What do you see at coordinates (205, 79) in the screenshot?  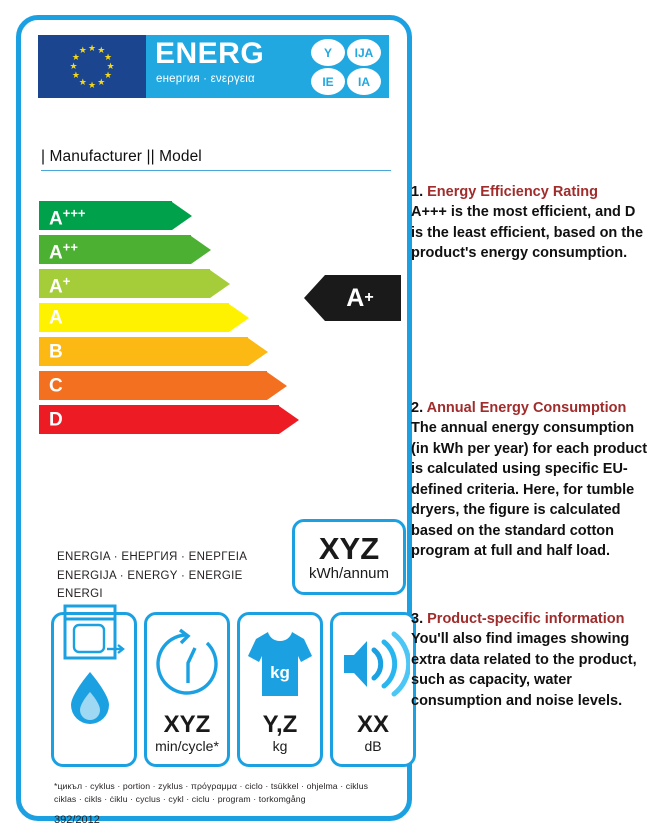 I see `energ-subtitle: енергия · ενεργεια` at bounding box center [205, 79].